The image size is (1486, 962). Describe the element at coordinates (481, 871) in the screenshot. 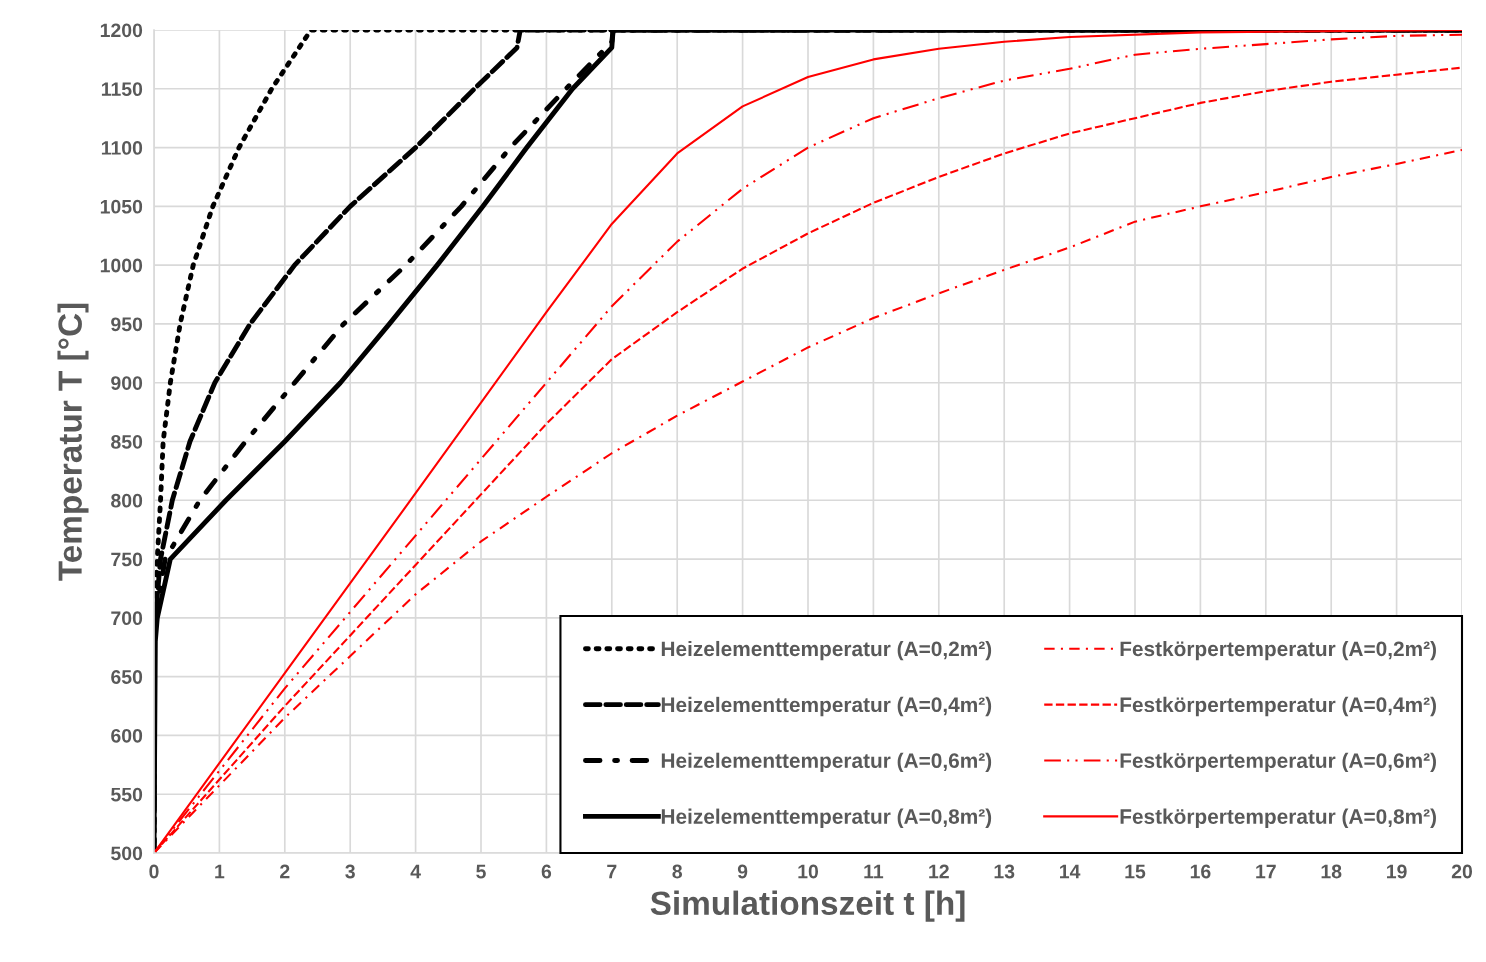

I see `x-tick-label: 5` at that location.